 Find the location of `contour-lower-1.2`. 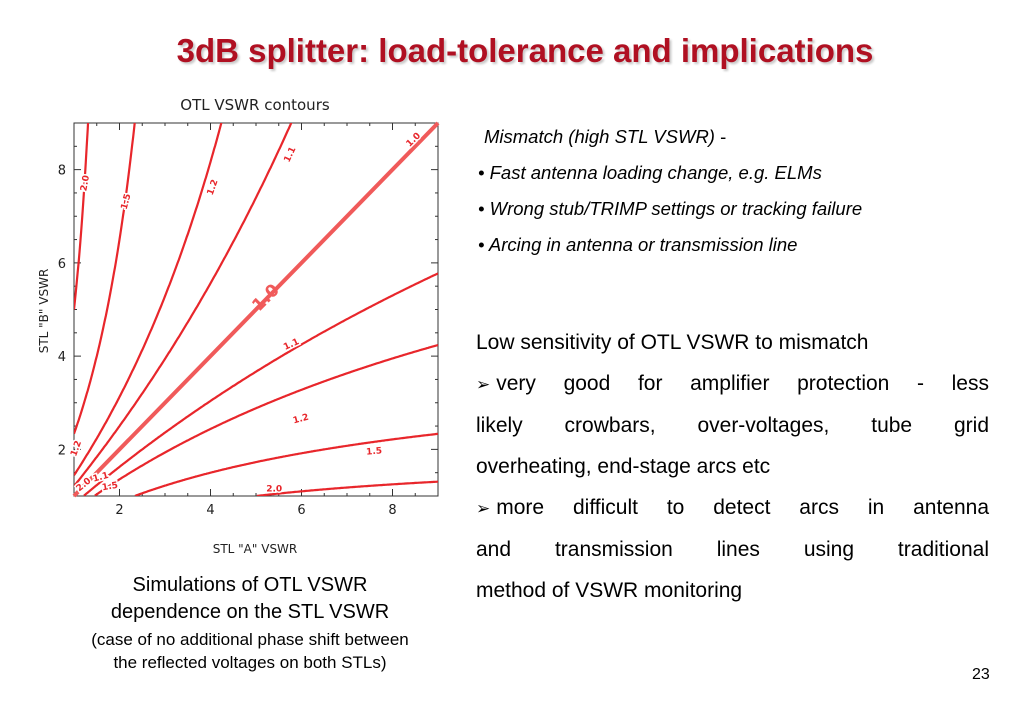

contour-lower-1.2 is located at coordinates (266, 419).